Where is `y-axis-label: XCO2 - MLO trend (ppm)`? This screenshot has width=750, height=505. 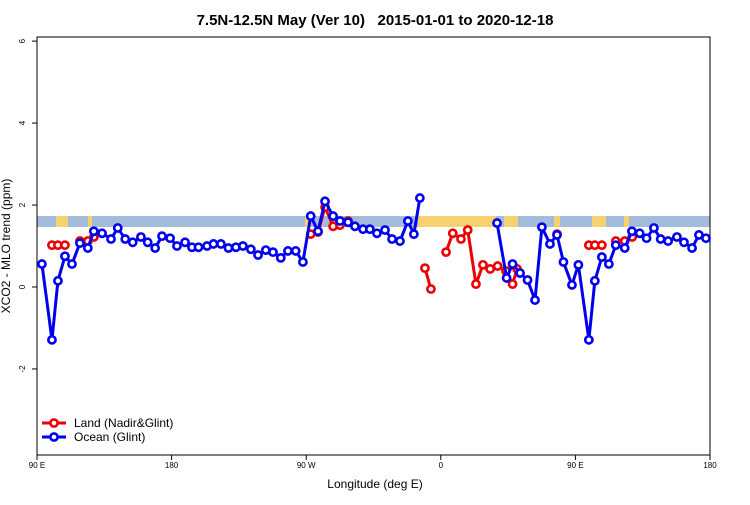
y-axis-label: XCO2 - MLO trend (ppm) is located at coordinates (6, 246).